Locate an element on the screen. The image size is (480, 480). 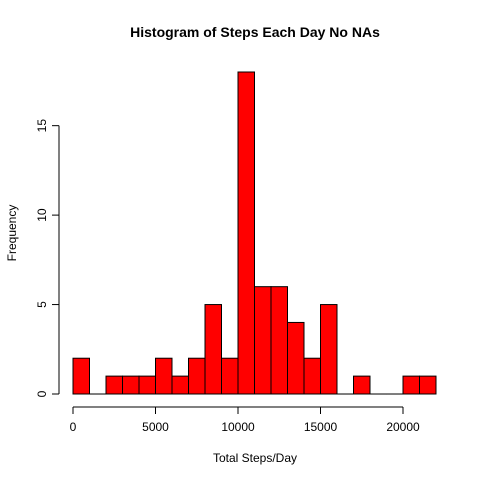
y-axis: 0 5 10 15 is located at coordinates (47, 258).